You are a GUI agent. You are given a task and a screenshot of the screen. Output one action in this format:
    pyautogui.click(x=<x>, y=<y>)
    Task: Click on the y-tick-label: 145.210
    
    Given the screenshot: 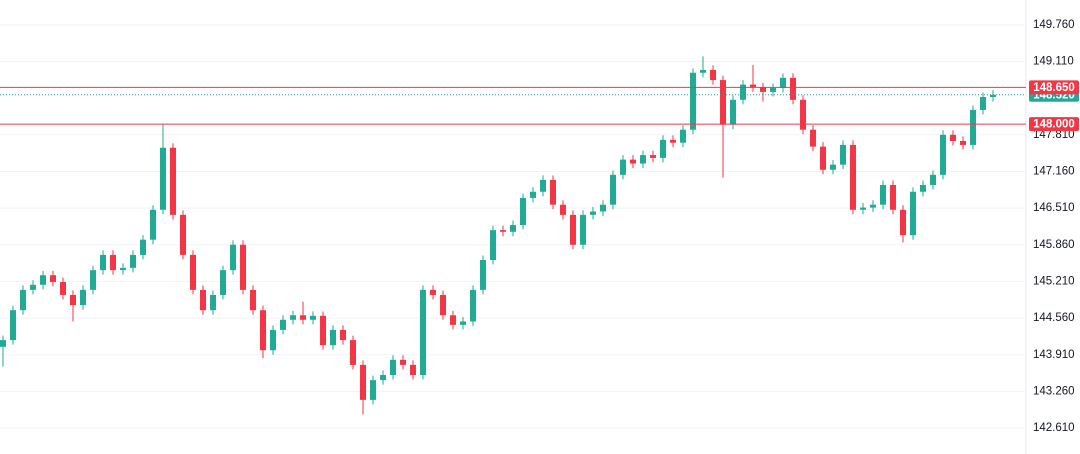 What is the action you would take?
    pyautogui.click(x=1054, y=281)
    